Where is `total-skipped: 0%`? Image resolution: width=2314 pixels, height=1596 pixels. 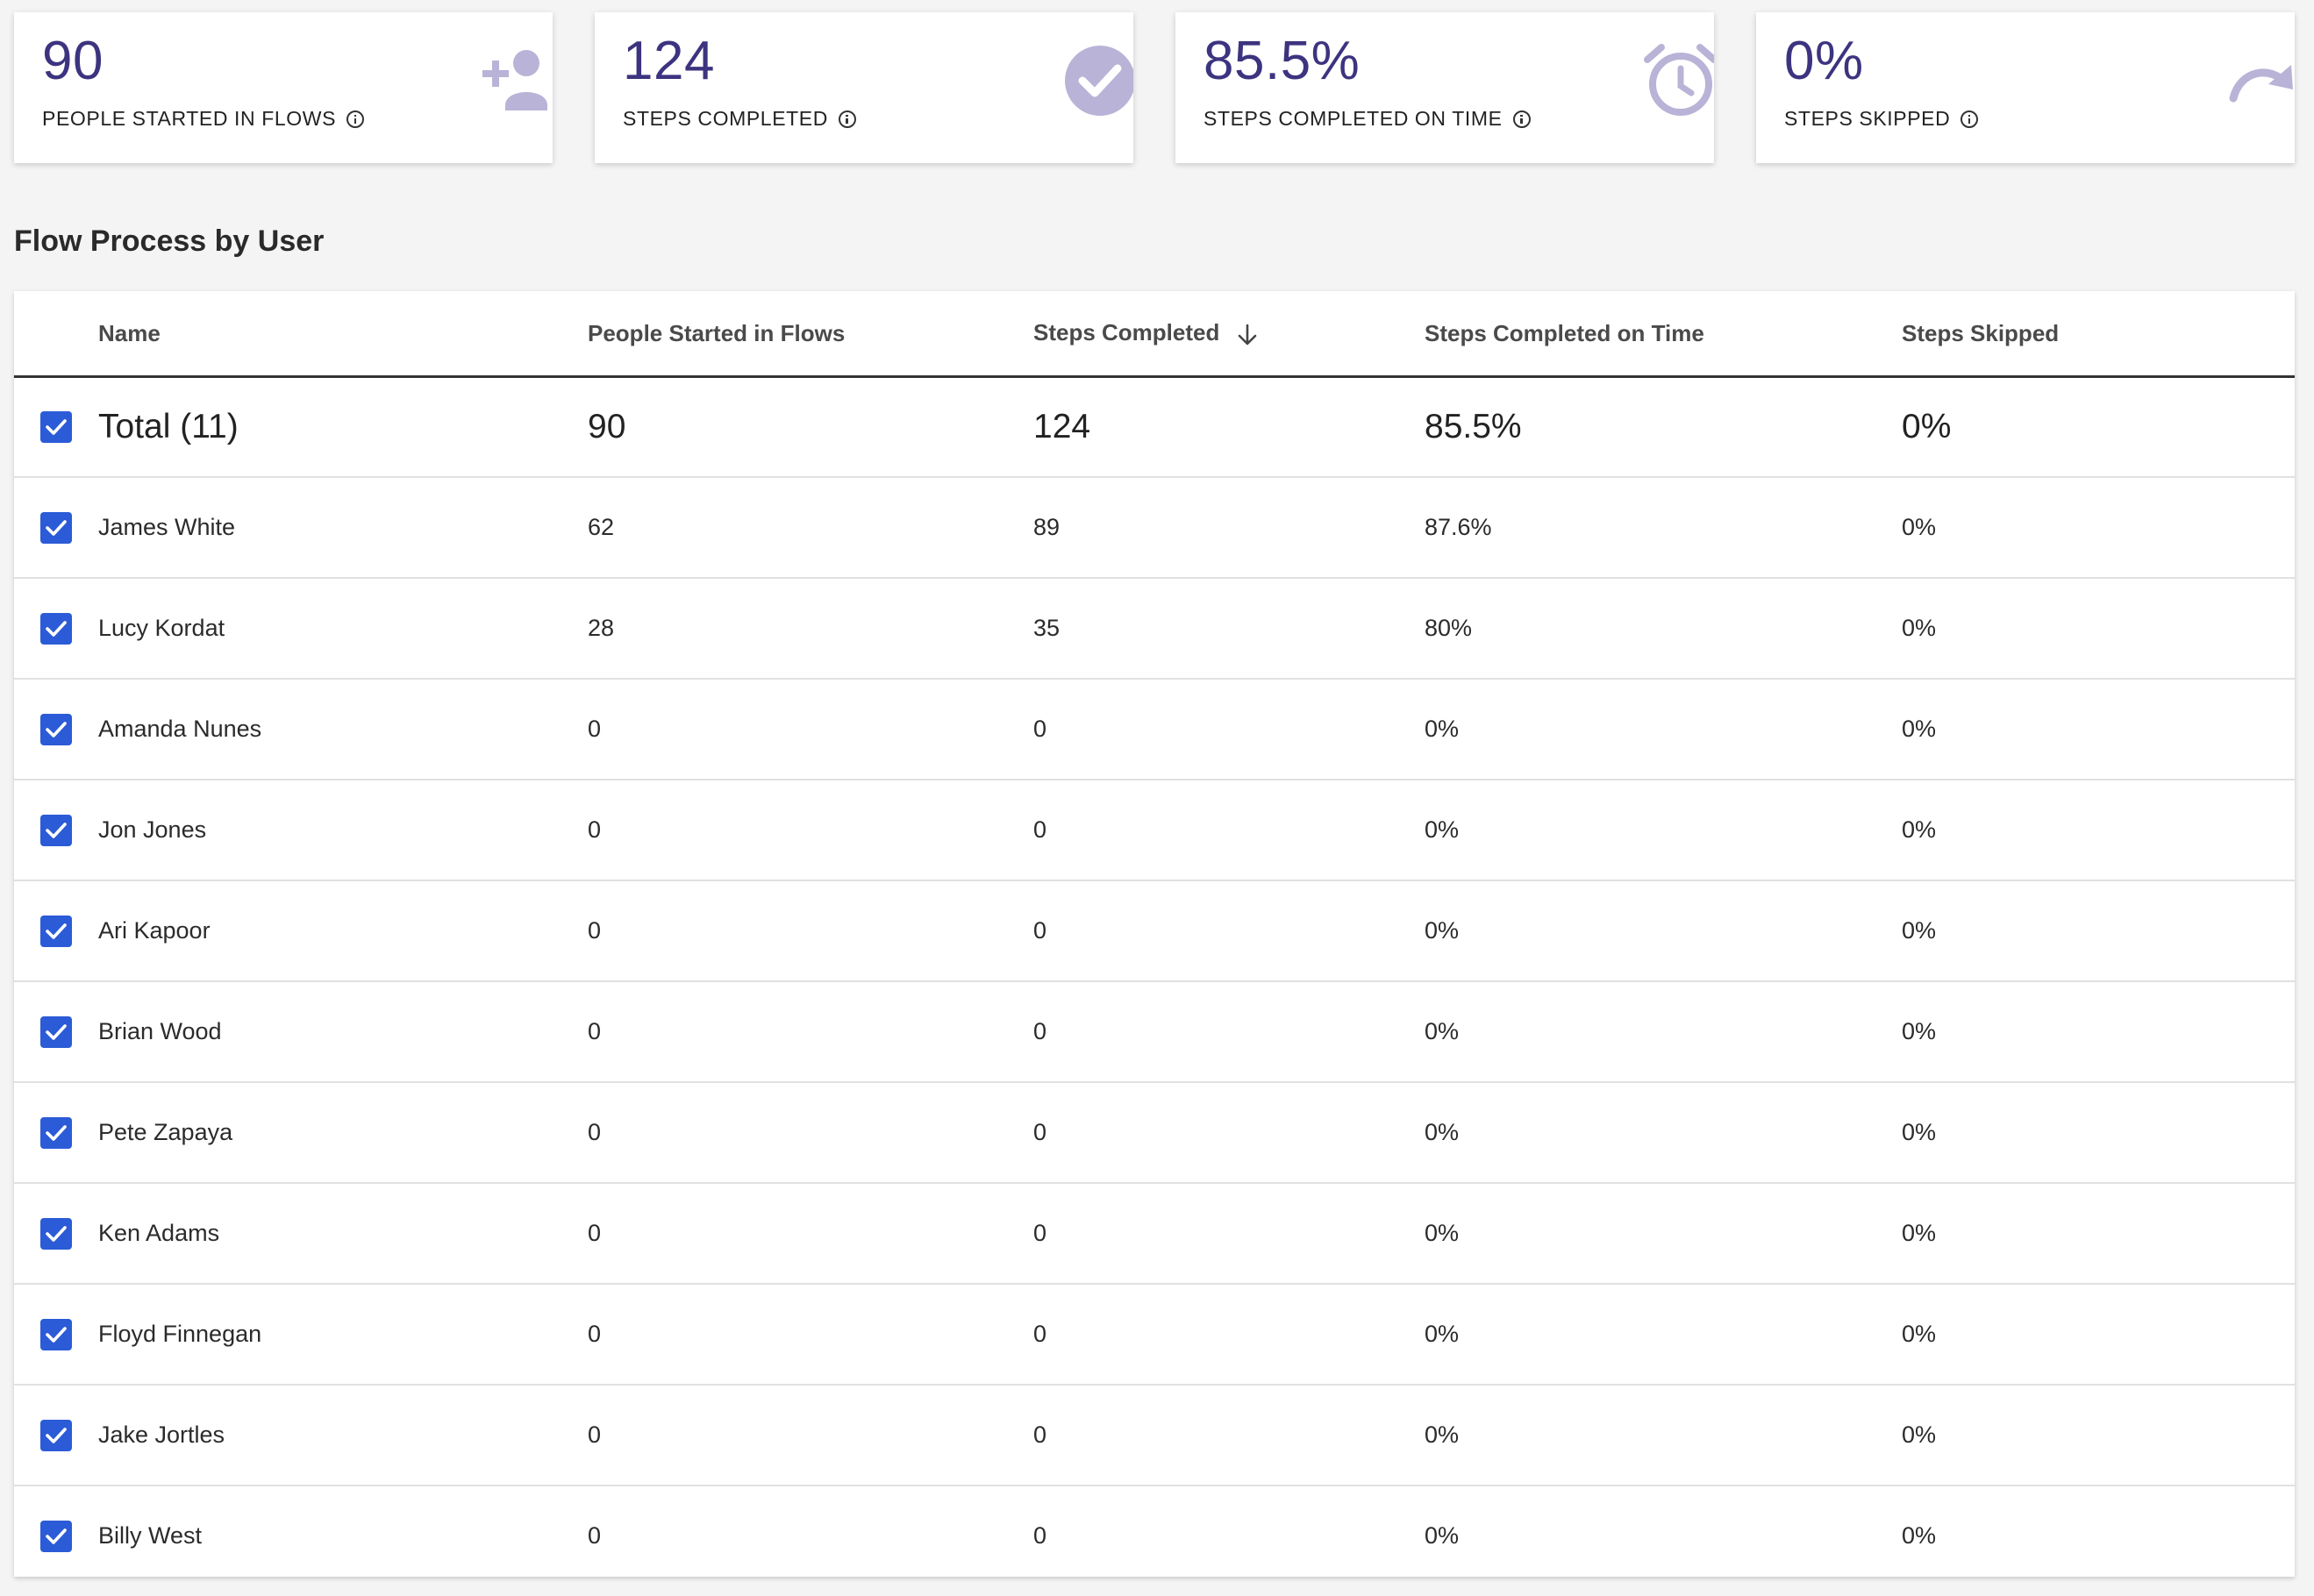 total-skipped: 0% is located at coordinates (2098, 427).